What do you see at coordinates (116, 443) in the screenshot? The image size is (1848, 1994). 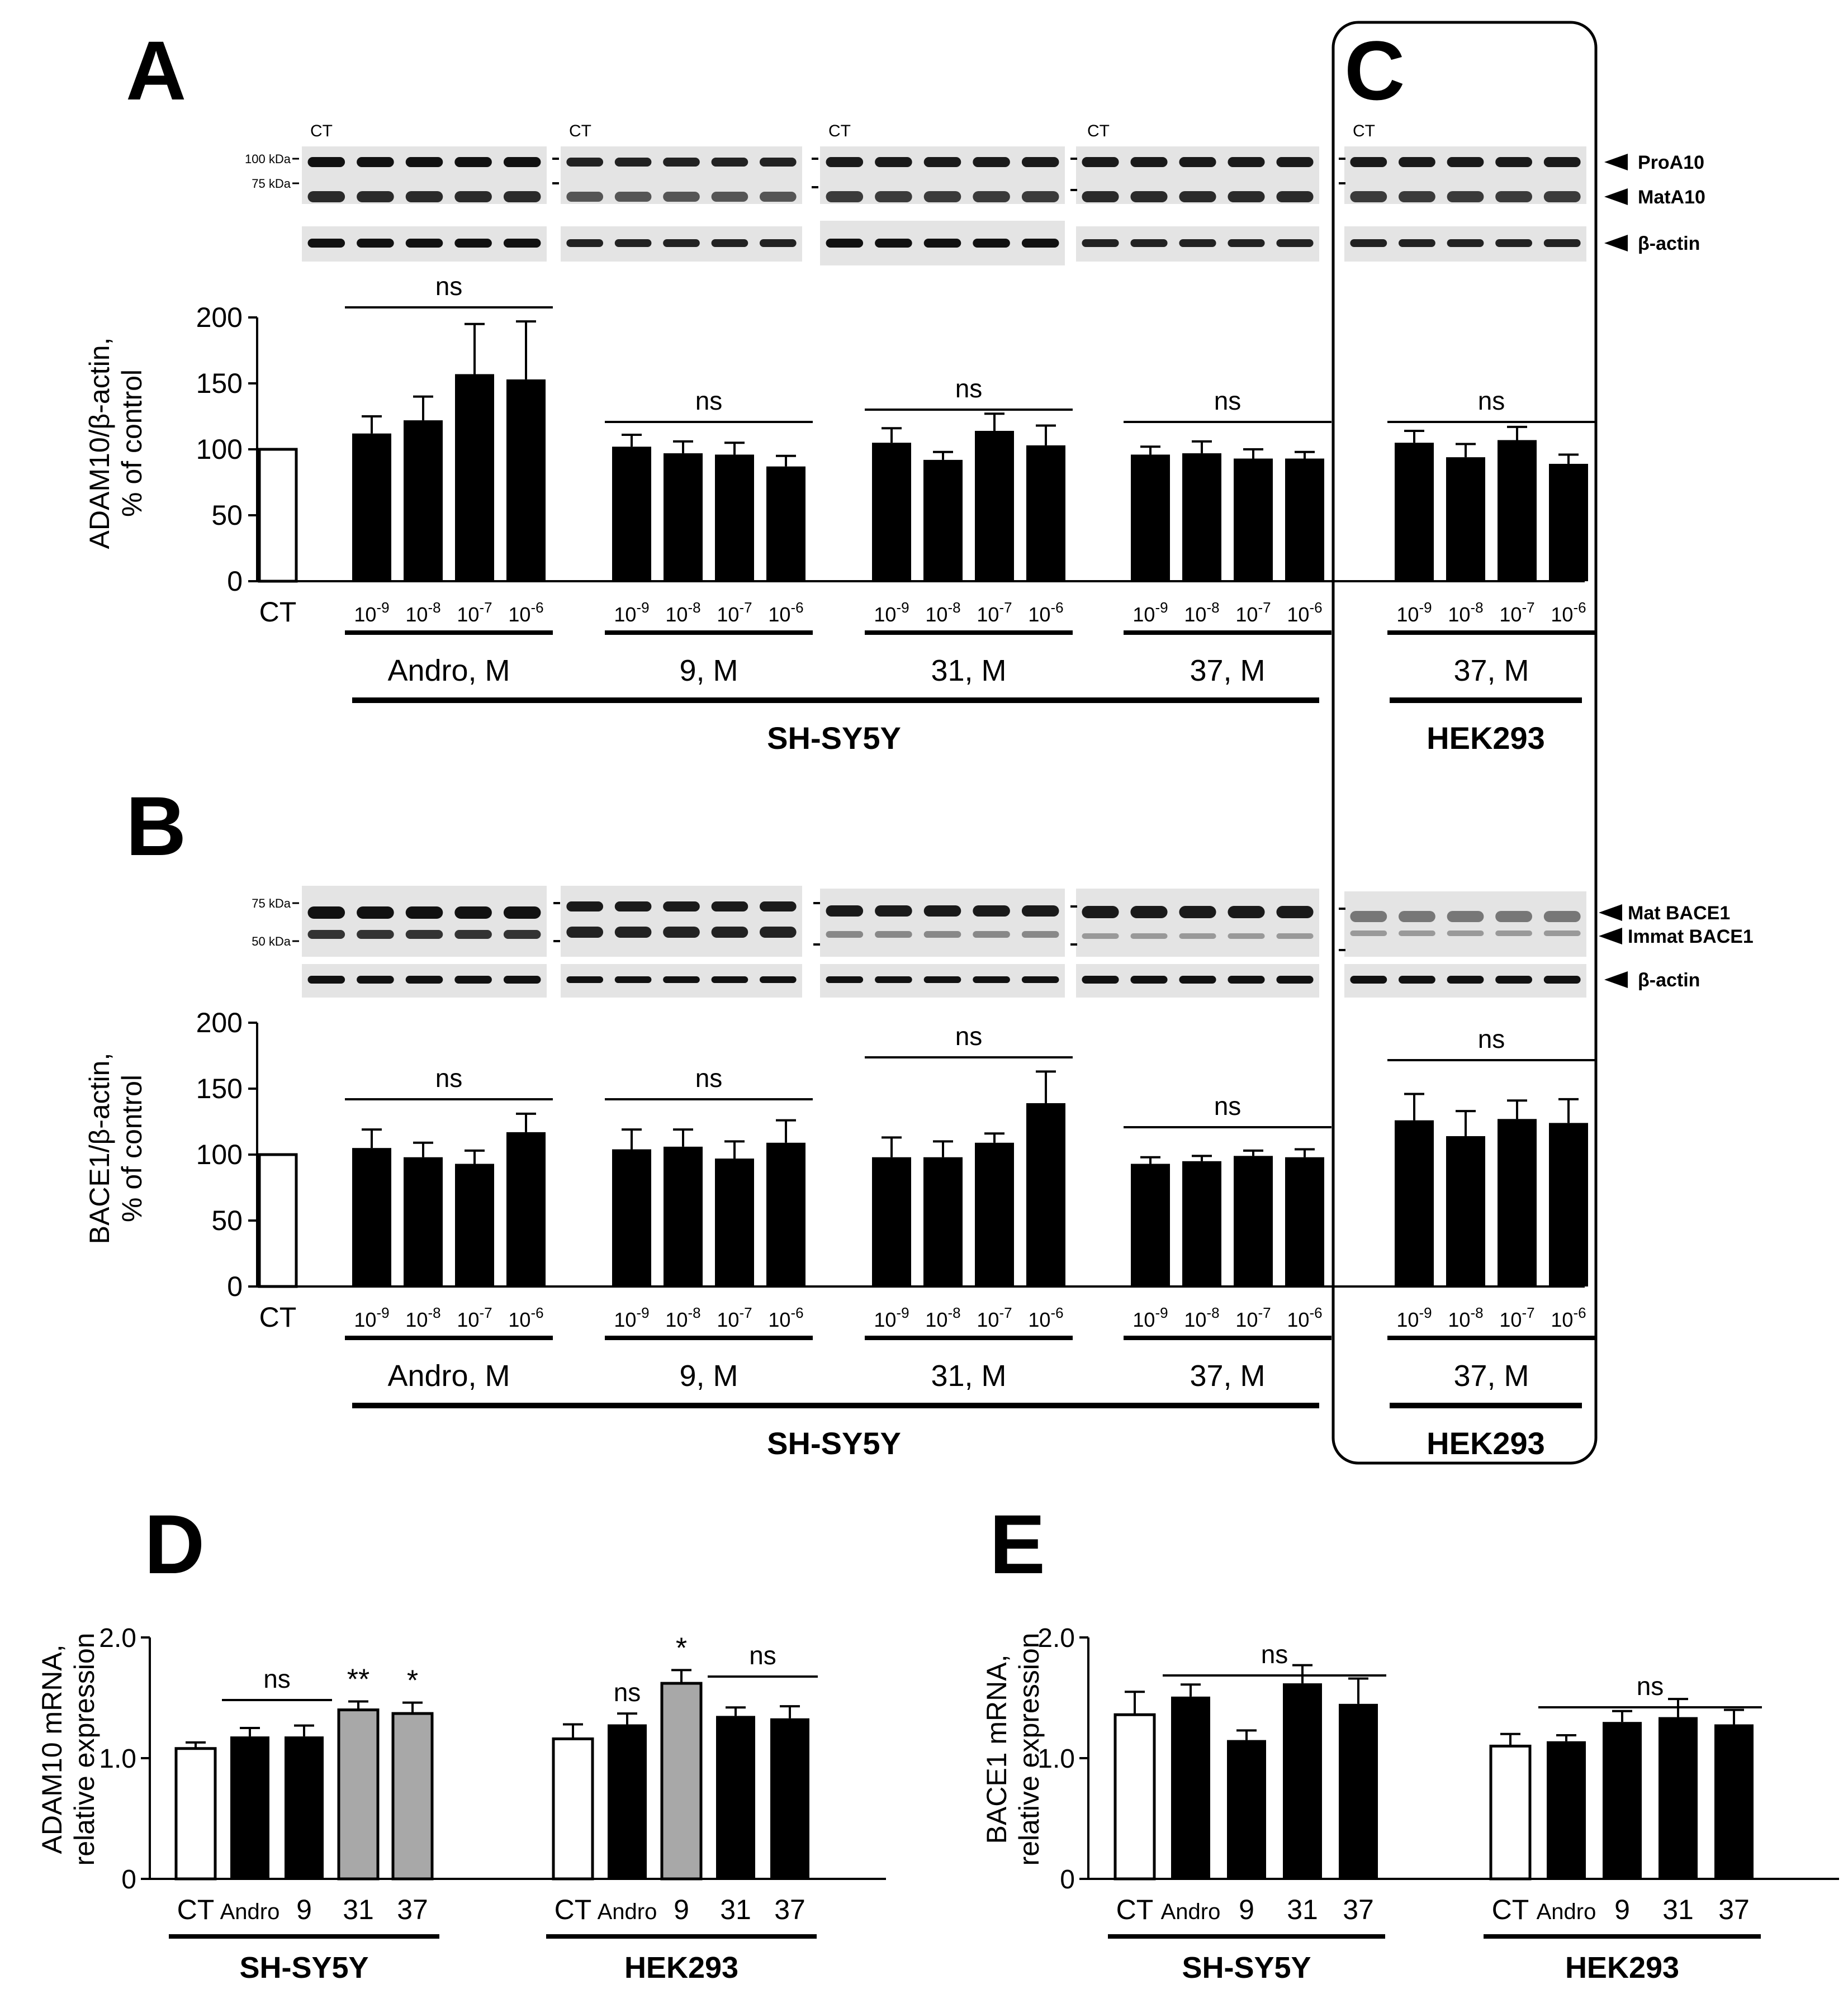 I see `y-axis-label: ADAM10/β-actin,% of control` at bounding box center [116, 443].